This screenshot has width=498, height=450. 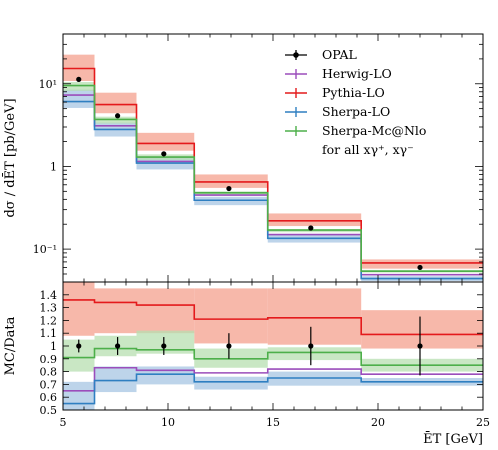 I want to click on legend-label-pythia-lo: Pythia-LO, so click(x=353, y=92).